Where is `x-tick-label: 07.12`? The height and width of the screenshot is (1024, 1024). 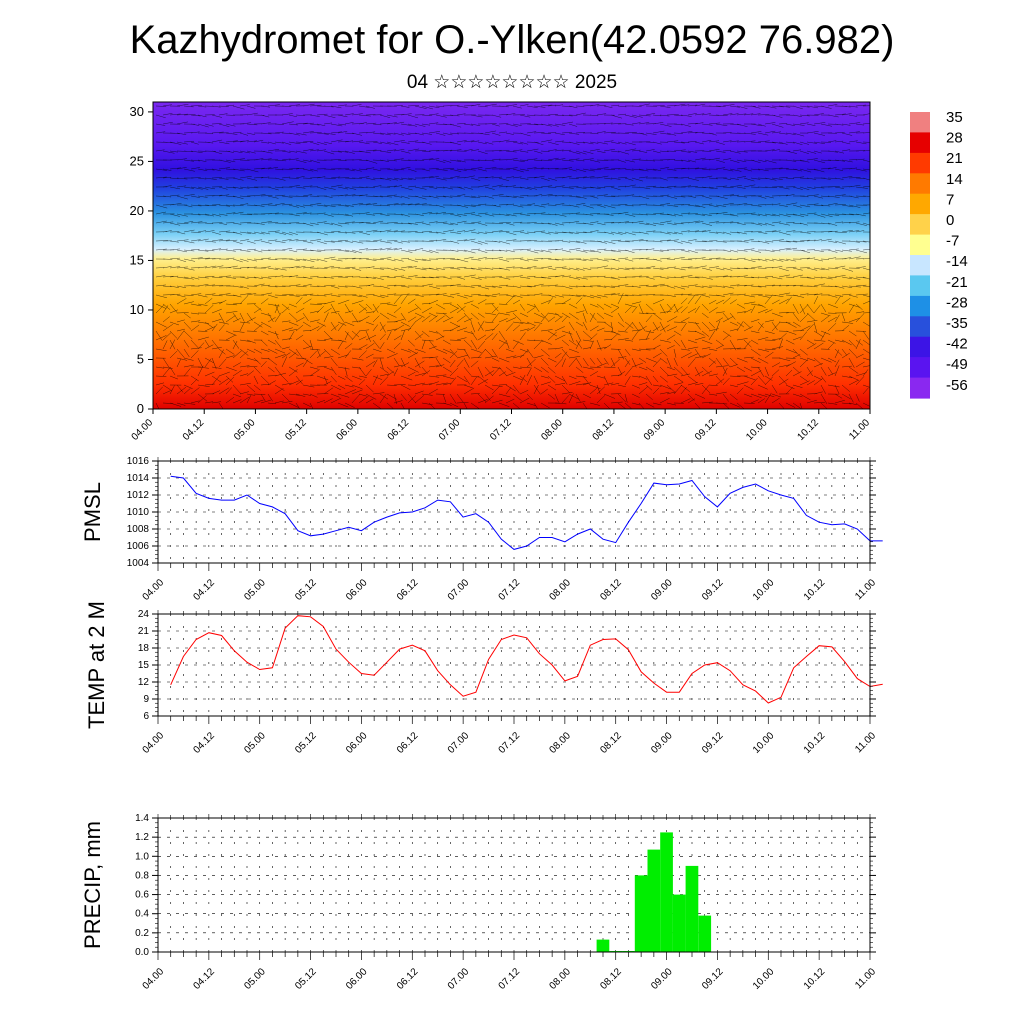
x-tick-label: 07.12 is located at coordinates (510, 979).